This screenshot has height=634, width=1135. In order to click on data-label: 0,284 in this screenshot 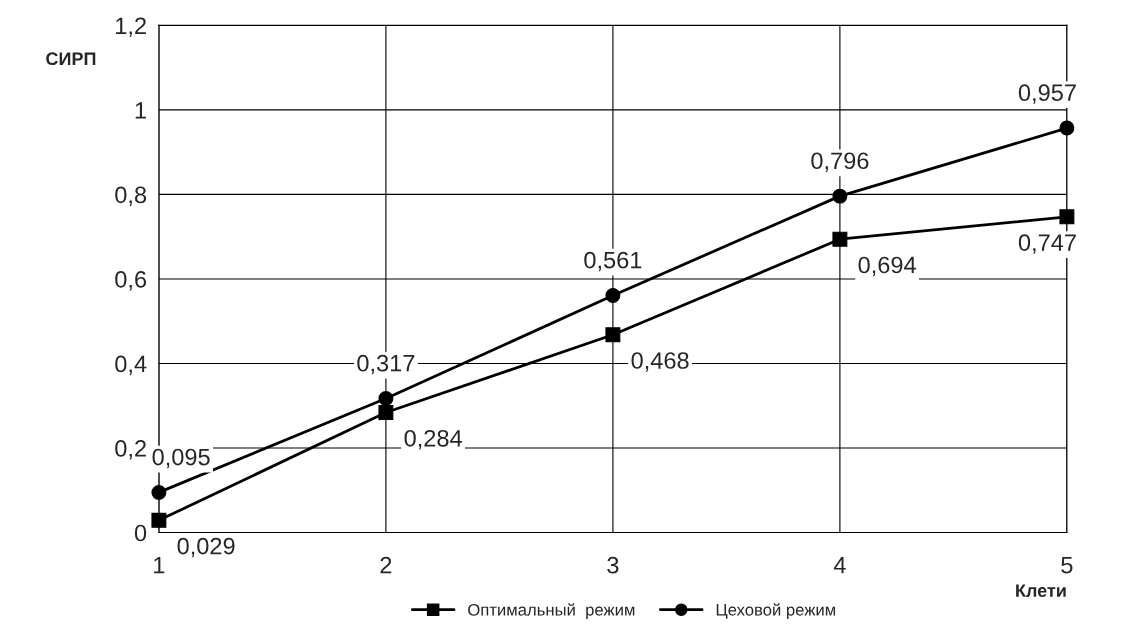, I will do `click(433, 439)`.